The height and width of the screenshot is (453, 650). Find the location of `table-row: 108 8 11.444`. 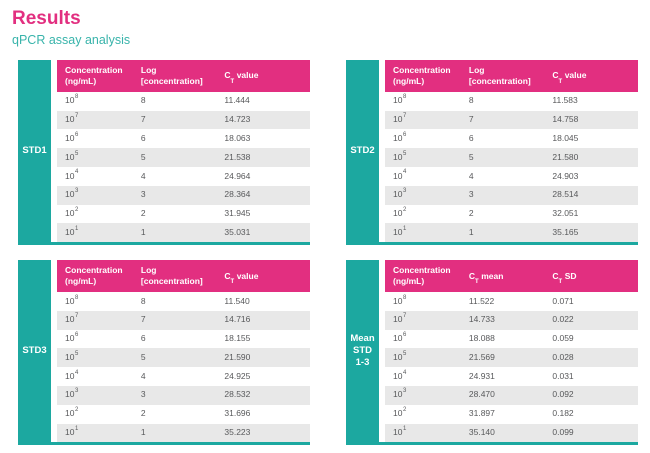

table-row: 108 8 11.444 is located at coordinates (183, 101).